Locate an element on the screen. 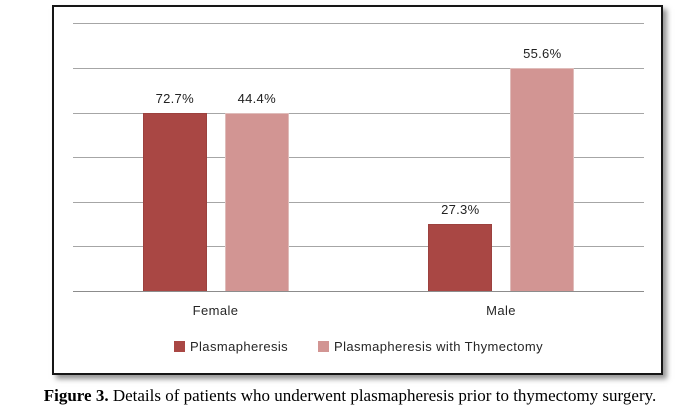  legend-swatch-plasmapheresis is located at coordinates (179, 346).